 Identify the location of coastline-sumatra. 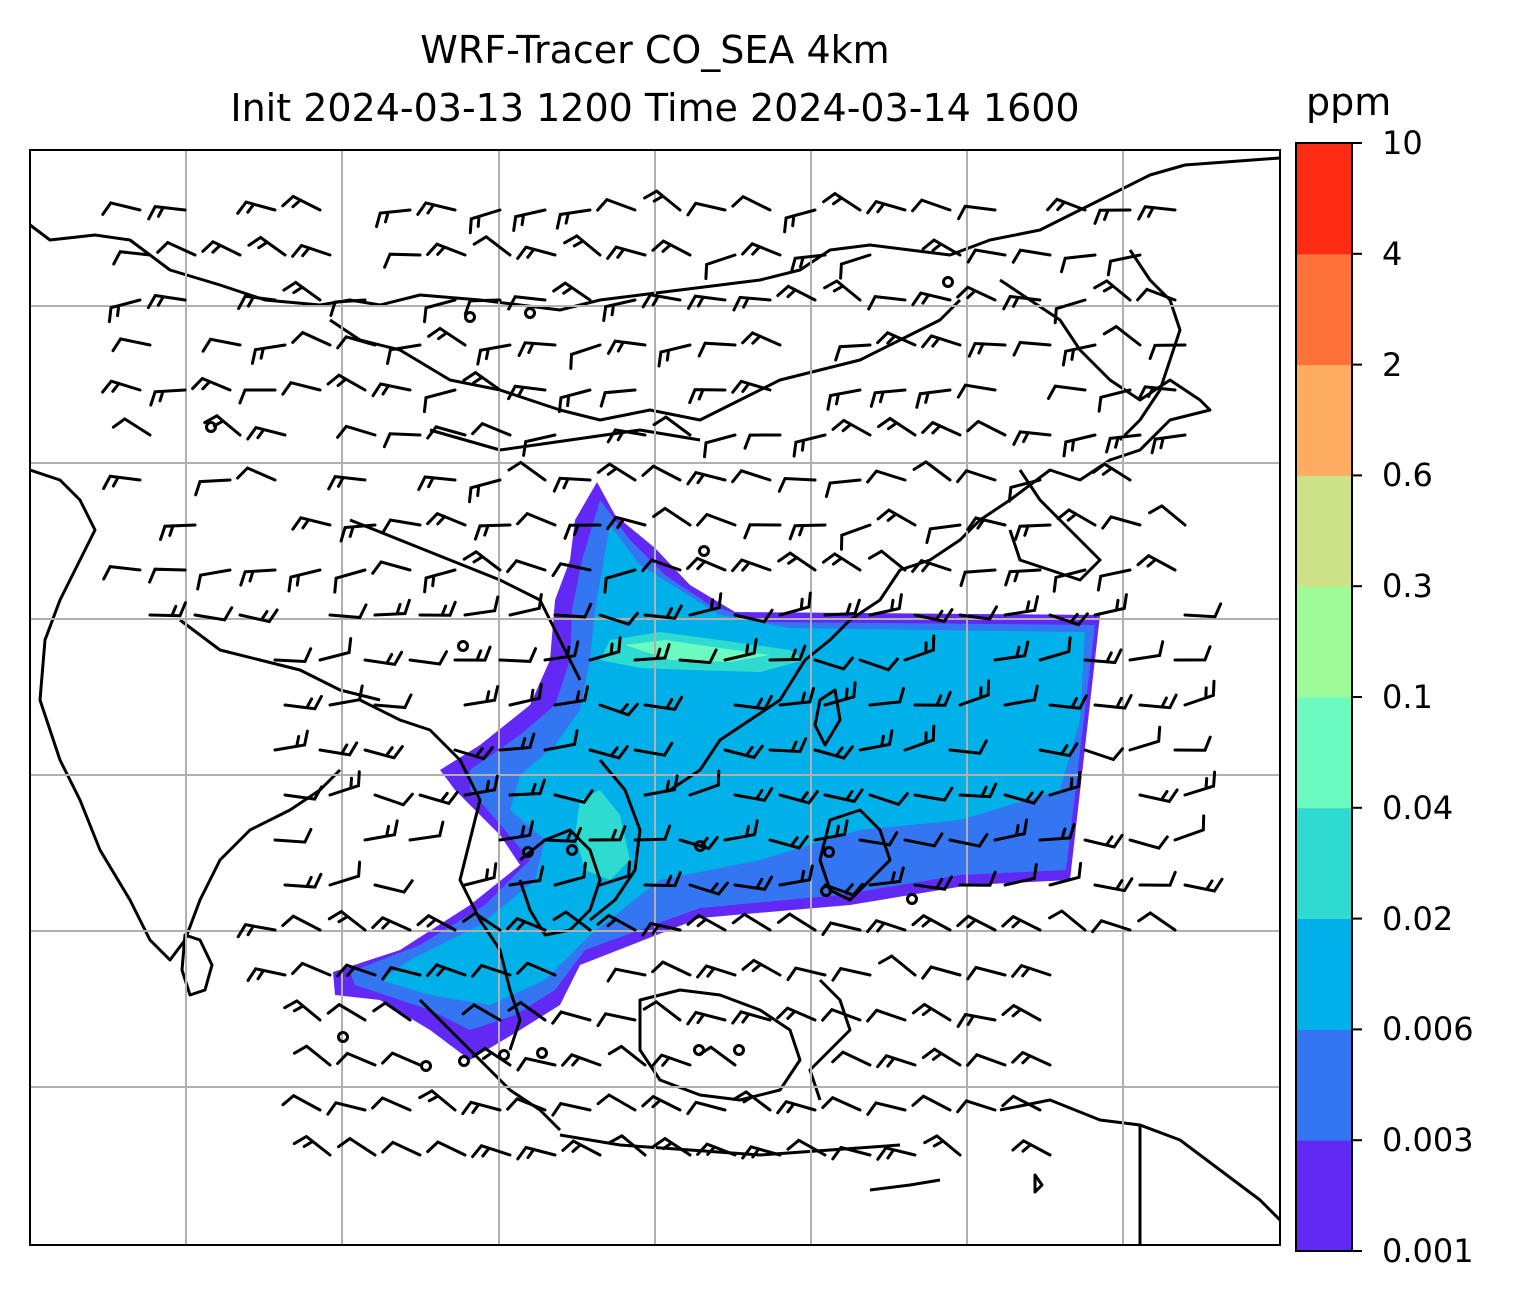
(490, 1065).